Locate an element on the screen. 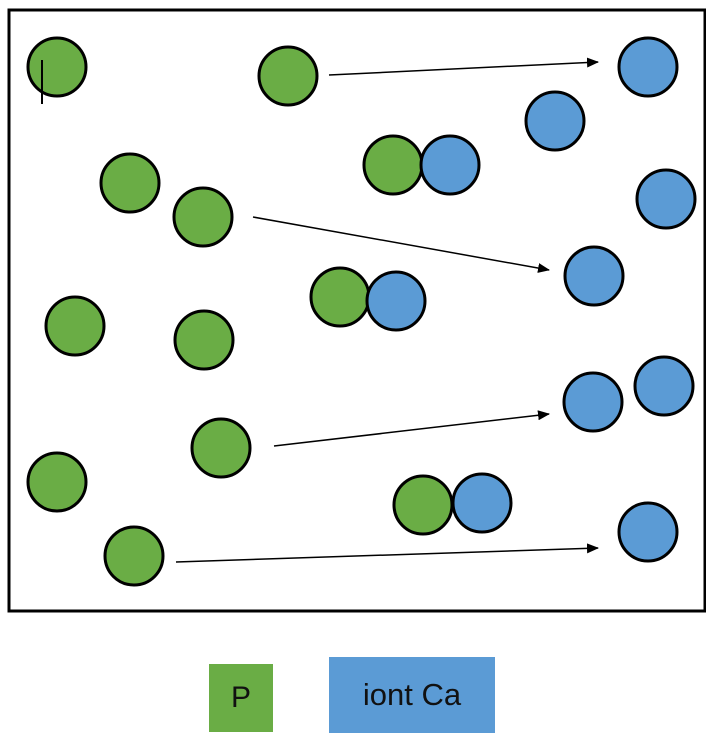 This screenshot has height=733, width=706. legend-p: P is located at coordinates (241, 698).